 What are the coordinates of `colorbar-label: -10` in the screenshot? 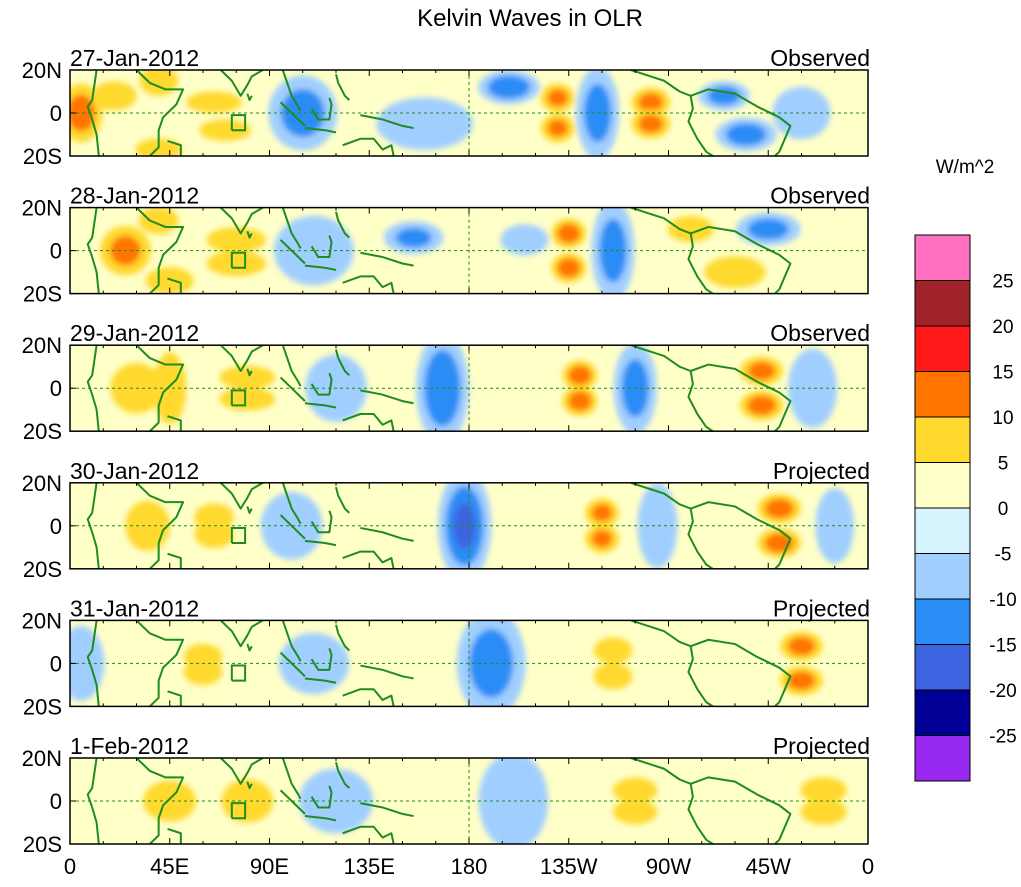 It's located at (1002, 600).